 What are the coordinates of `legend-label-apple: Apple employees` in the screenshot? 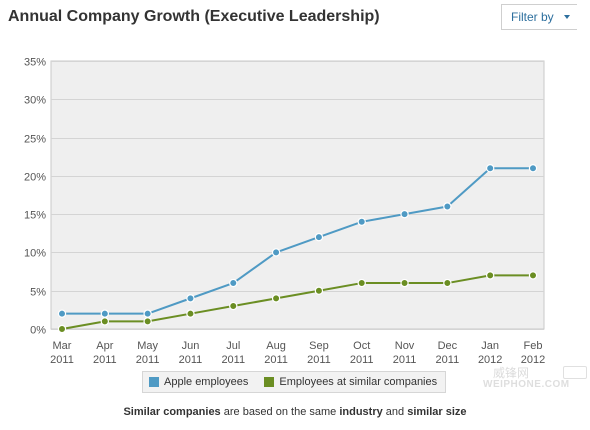 It's located at (206, 382).